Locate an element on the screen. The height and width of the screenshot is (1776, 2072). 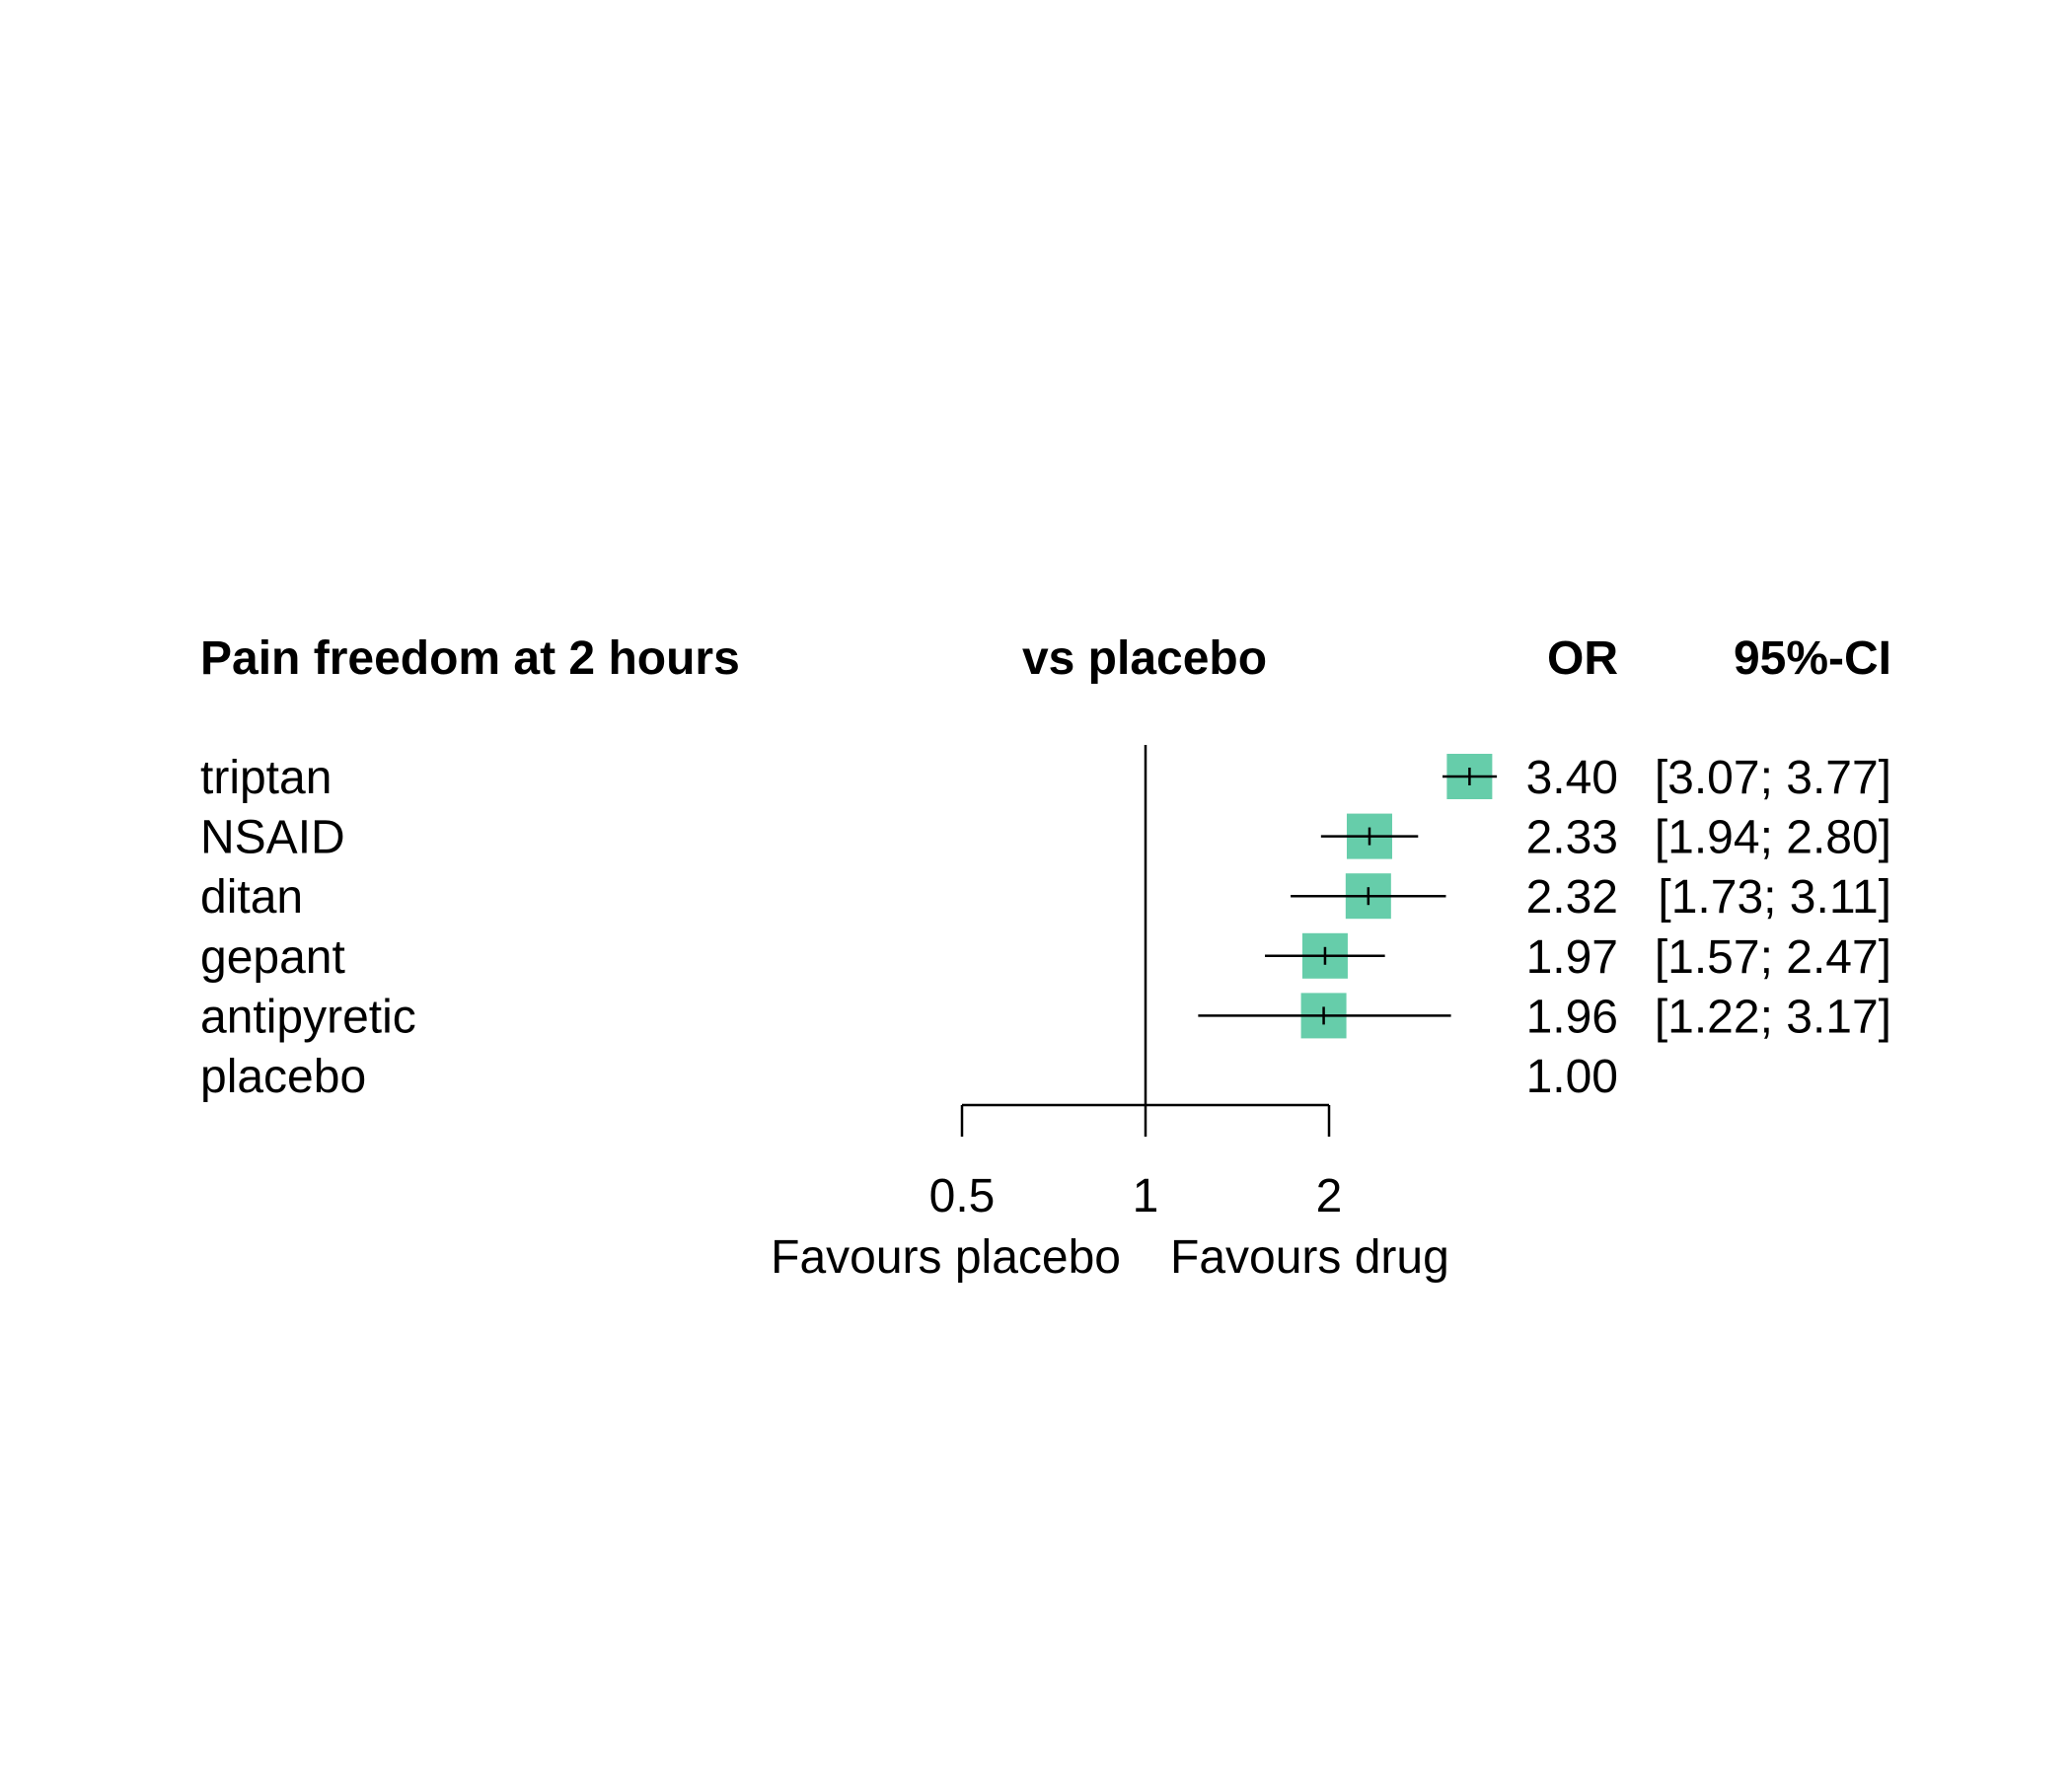
row-label-placebo: placebo is located at coordinates (283, 1077).